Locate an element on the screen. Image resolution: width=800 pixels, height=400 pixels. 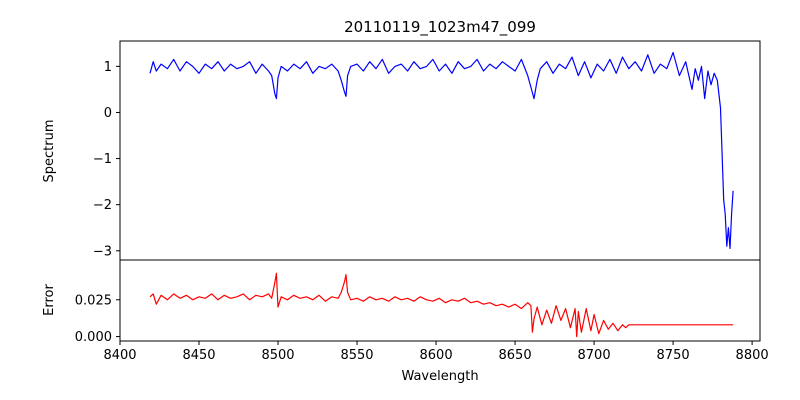
x-tick-label: 8600 is located at coordinates (436, 355).